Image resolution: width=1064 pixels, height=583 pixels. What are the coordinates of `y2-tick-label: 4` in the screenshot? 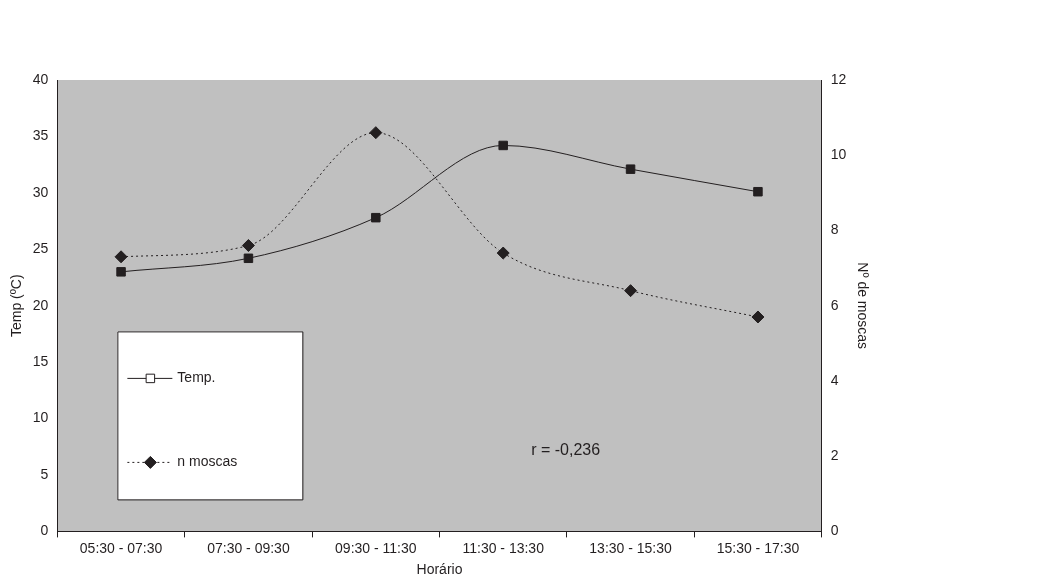 It's located at (834, 379).